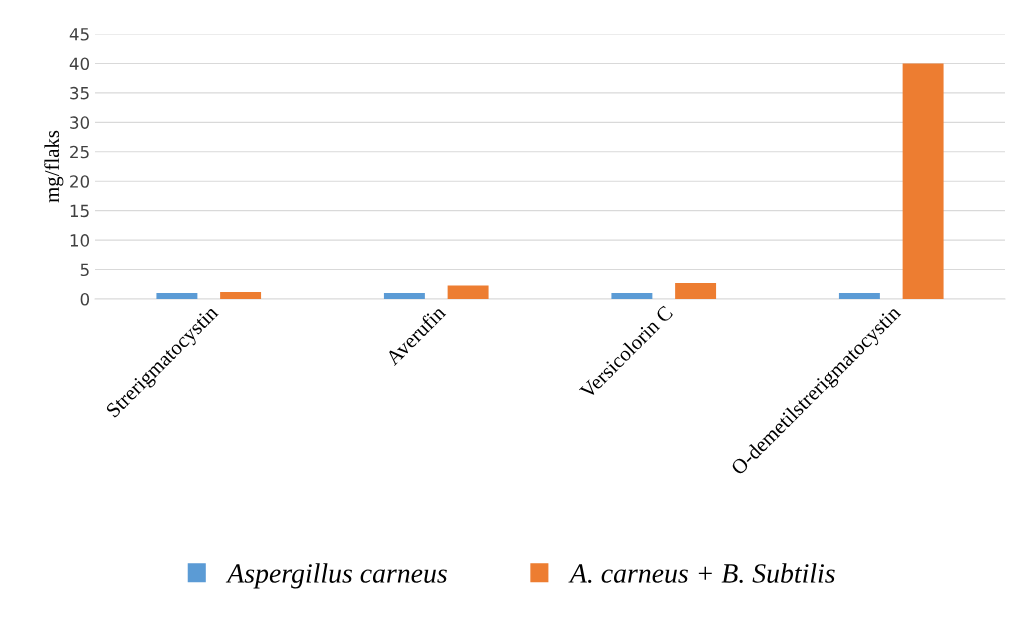 The image size is (1024, 626). What do you see at coordinates (80, 240) in the screenshot?
I see `y-tick-label: 10` at bounding box center [80, 240].